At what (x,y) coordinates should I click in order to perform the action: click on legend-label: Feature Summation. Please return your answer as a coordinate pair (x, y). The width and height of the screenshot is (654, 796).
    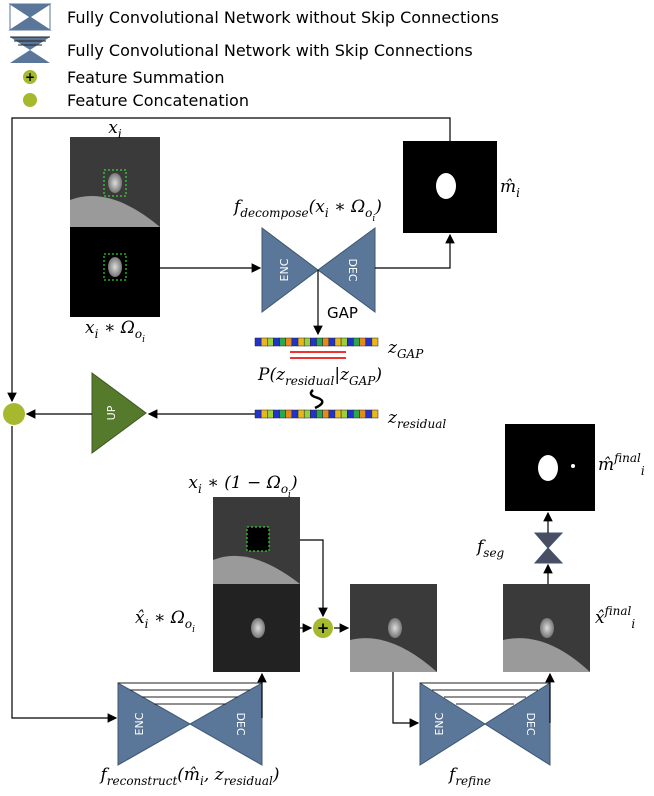
    Looking at the image, I should click on (145, 77).